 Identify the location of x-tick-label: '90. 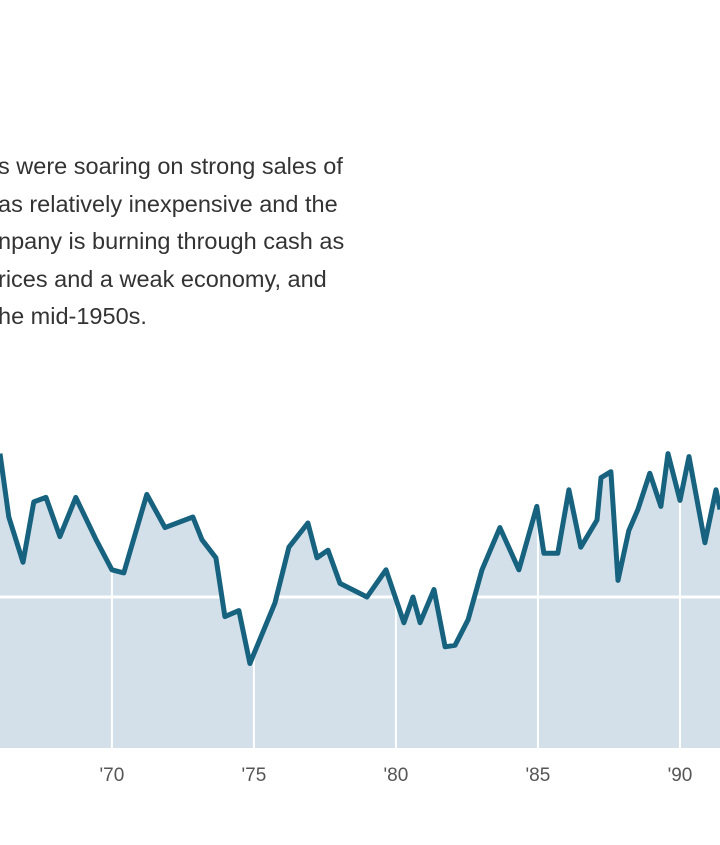
(680, 775).